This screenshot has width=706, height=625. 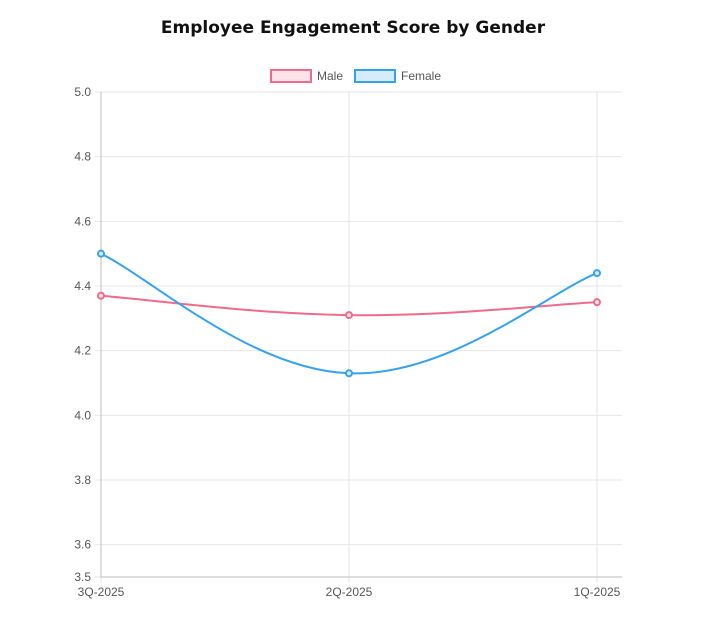 What do you see at coordinates (82, 286) in the screenshot?
I see `y-tick-label: 4.4` at bounding box center [82, 286].